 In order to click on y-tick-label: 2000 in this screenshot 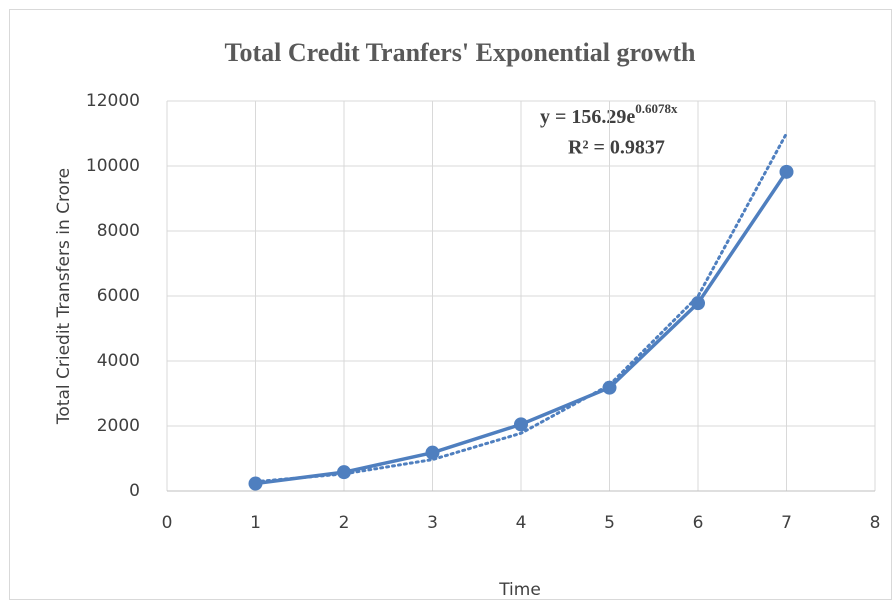, I will do `click(118, 426)`.